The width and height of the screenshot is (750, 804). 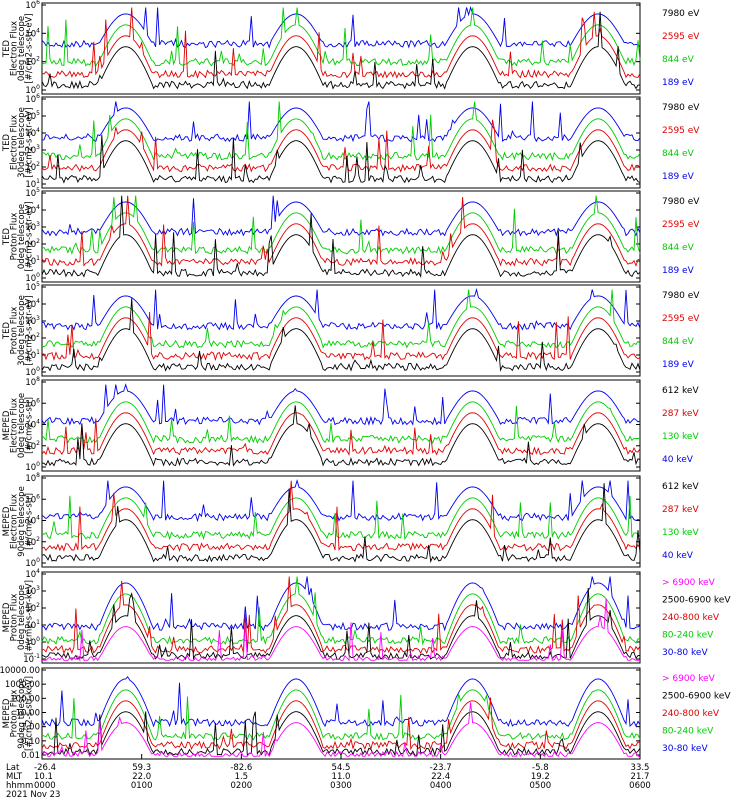 I want to click on x-tick-time: 0300, so click(x=341, y=786).